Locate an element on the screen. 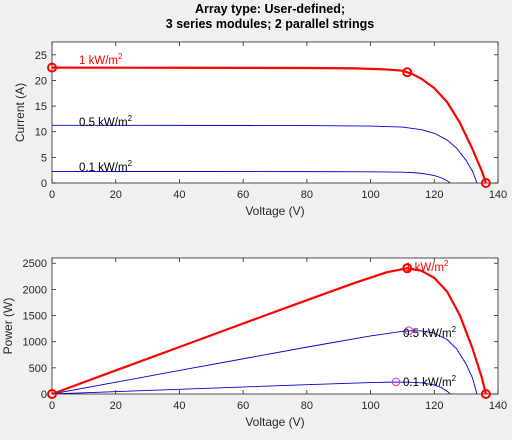 The width and height of the screenshot is (512, 440). pv-series-line-0p52 is located at coordinates (265, 362).